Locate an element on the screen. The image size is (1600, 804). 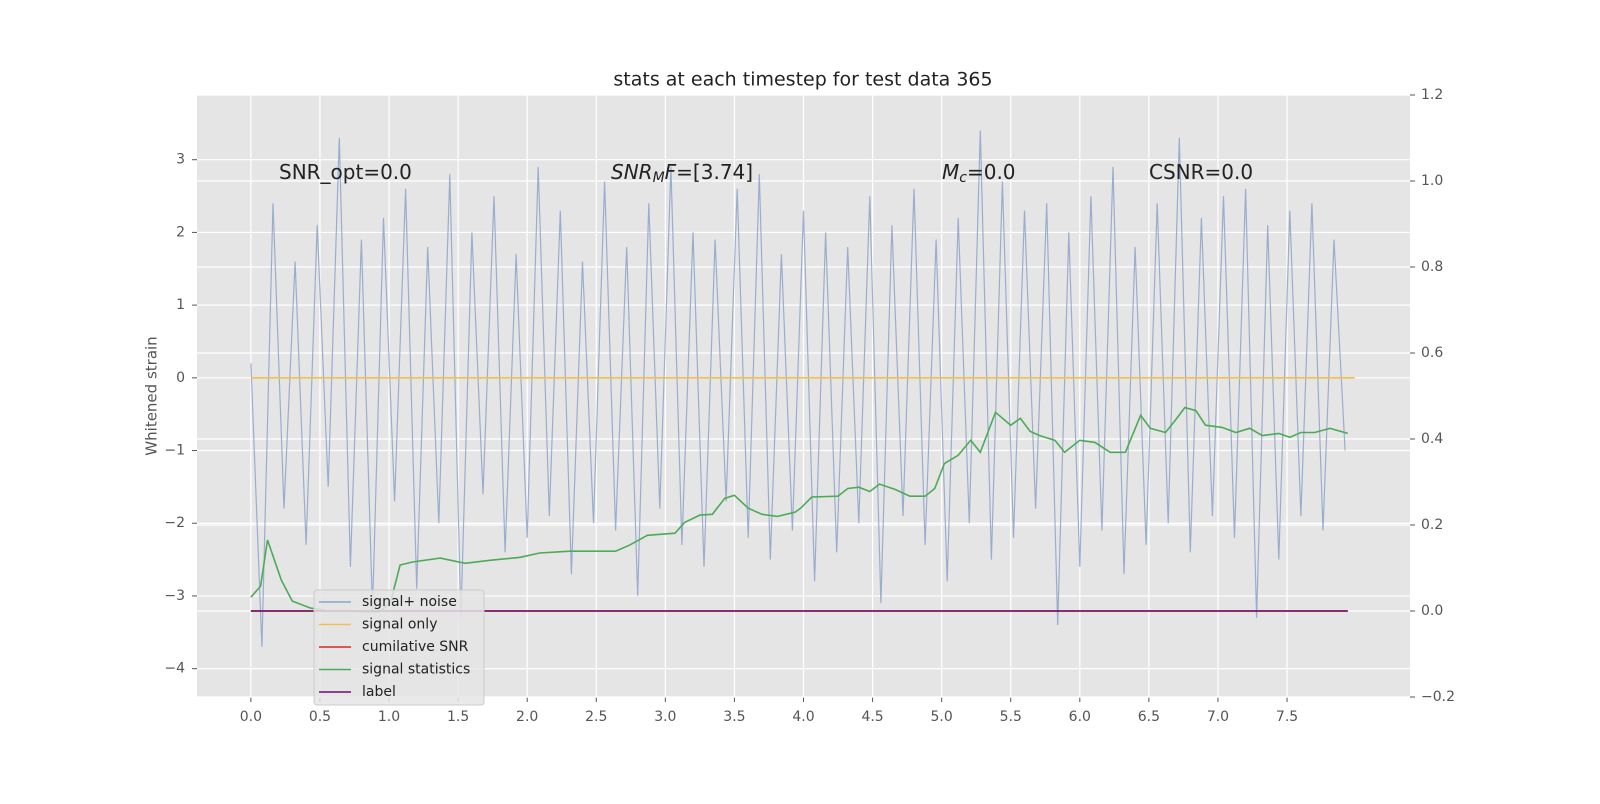
y-tick-label: −1 is located at coordinates (174, 451).